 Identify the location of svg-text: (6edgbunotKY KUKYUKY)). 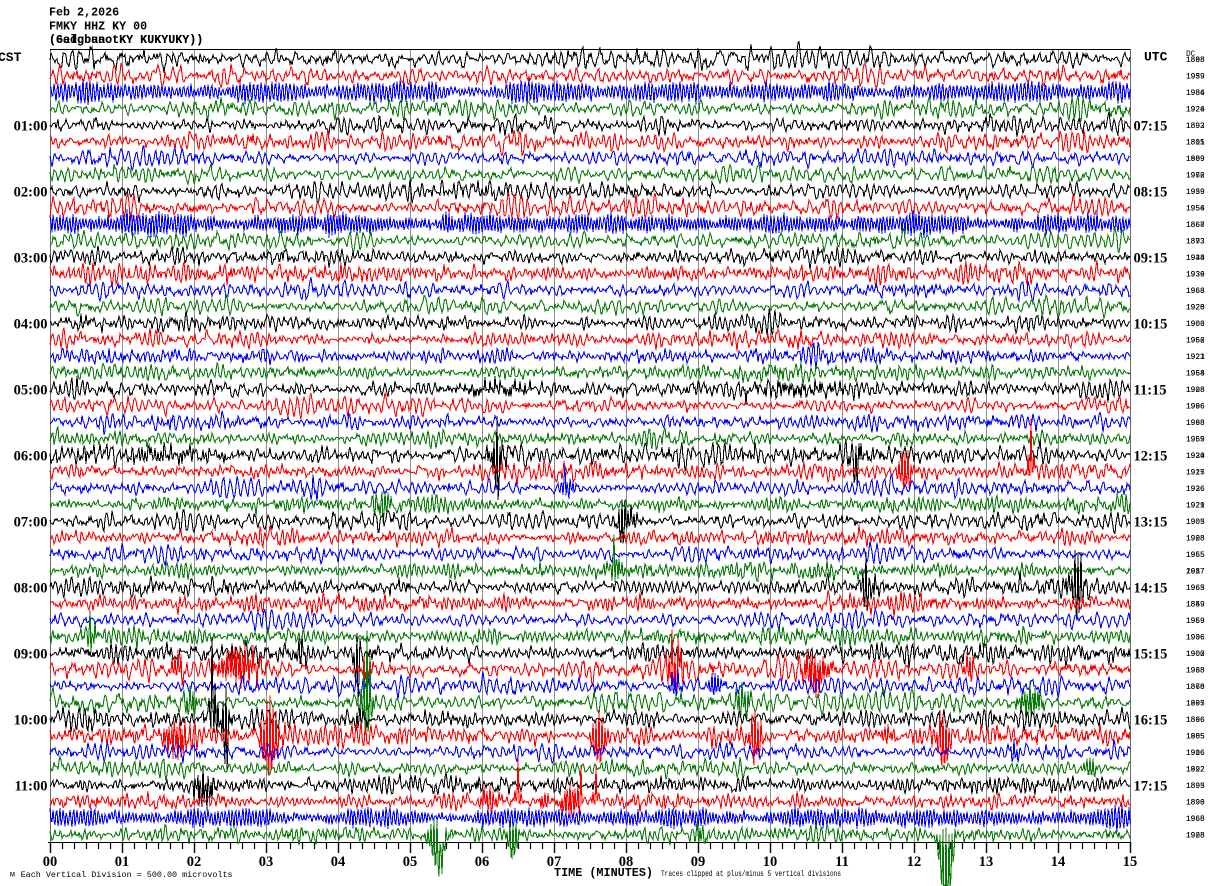
(126, 40).